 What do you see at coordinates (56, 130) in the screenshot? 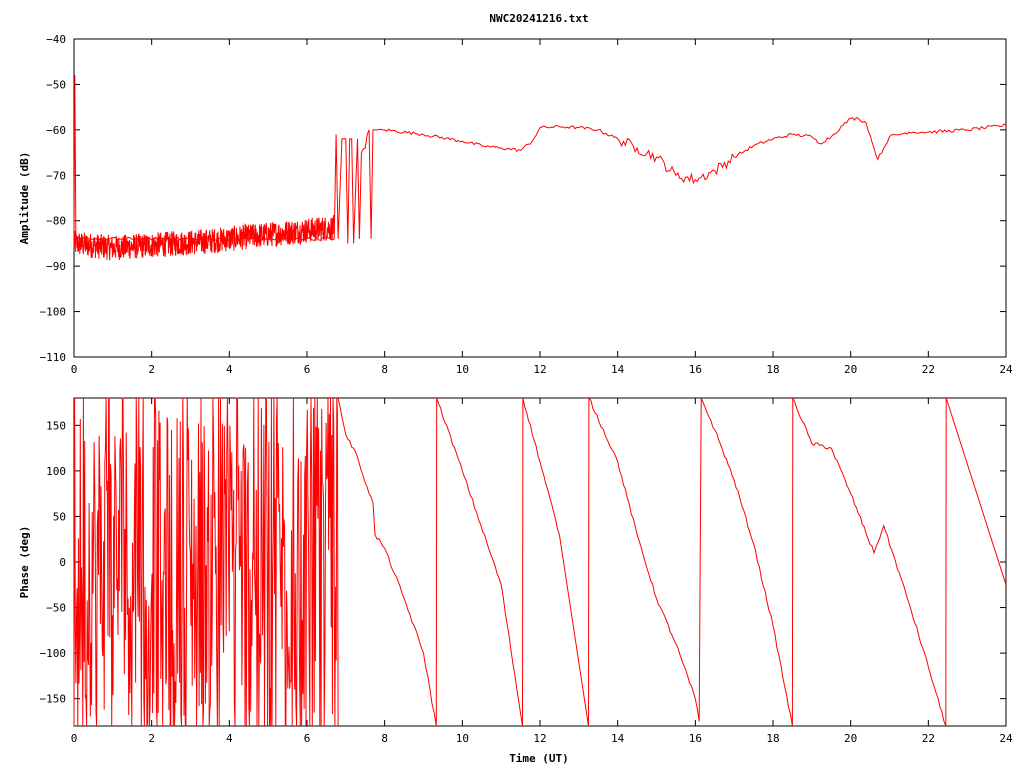
I see `y-tick-label: −60` at bounding box center [56, 130].